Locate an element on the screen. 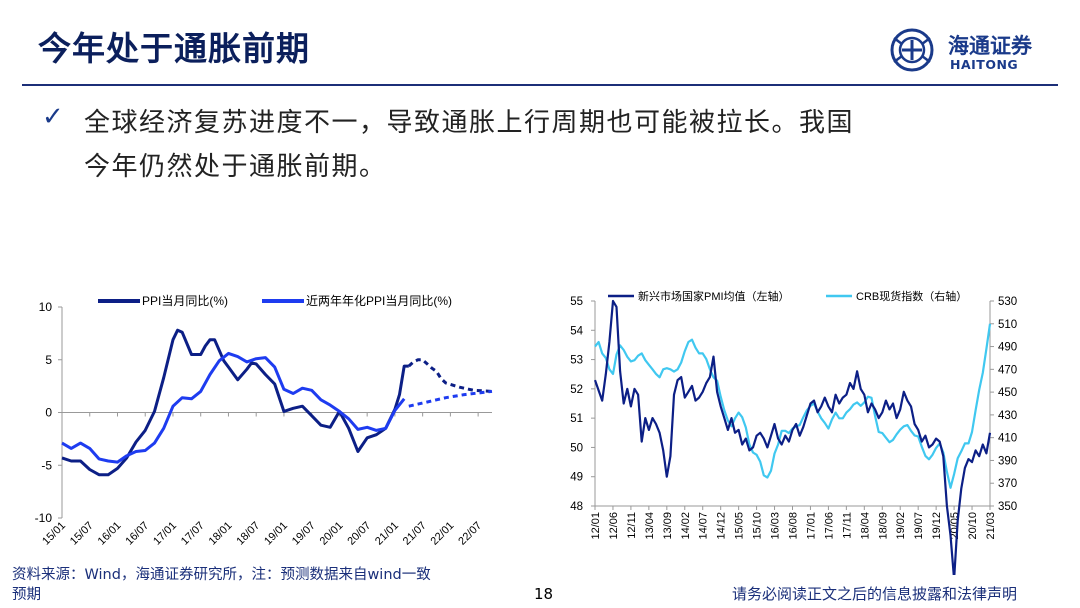 The image size is (1080, 608). x-tick-label: 13/09 is located at coordinates (668, 526).